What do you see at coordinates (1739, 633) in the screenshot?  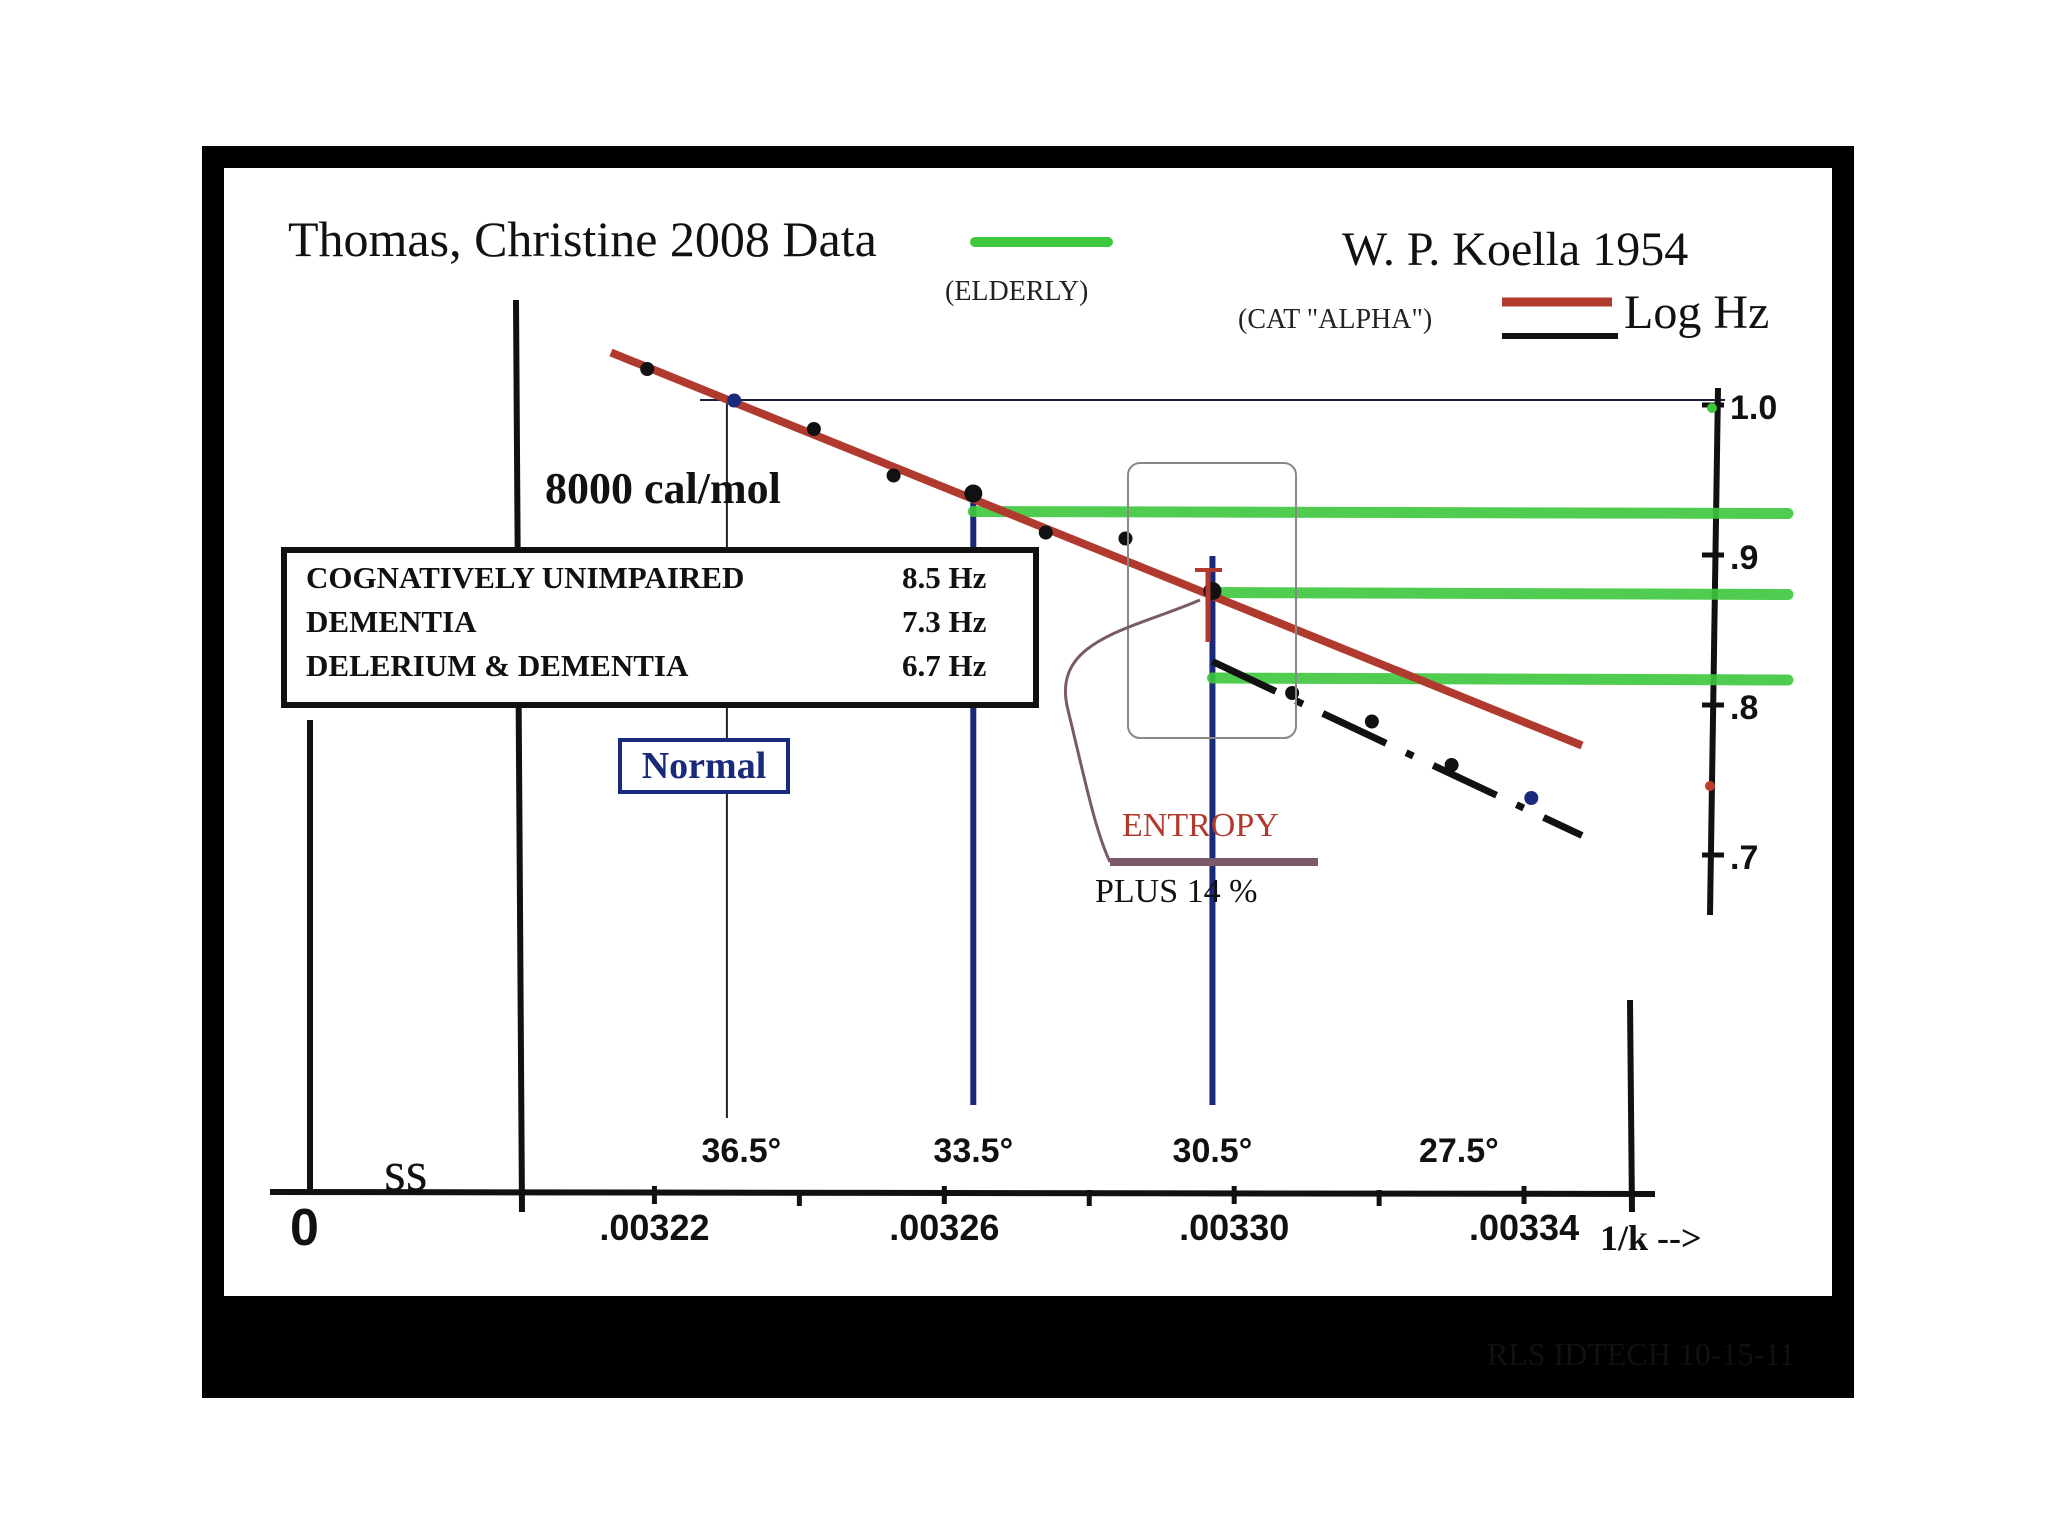 I see `y-ticks: 1.0 .9 .8 .7` at bounding box center [1739, 633].